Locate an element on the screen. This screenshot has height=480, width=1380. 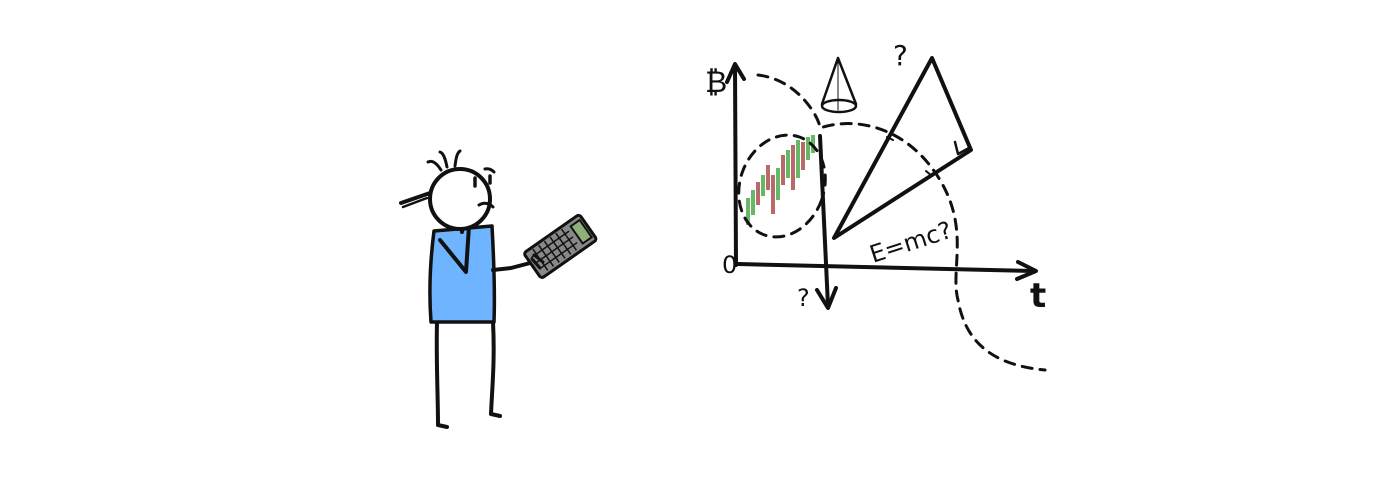
dashed-curve is located at coordinates (901, 222).